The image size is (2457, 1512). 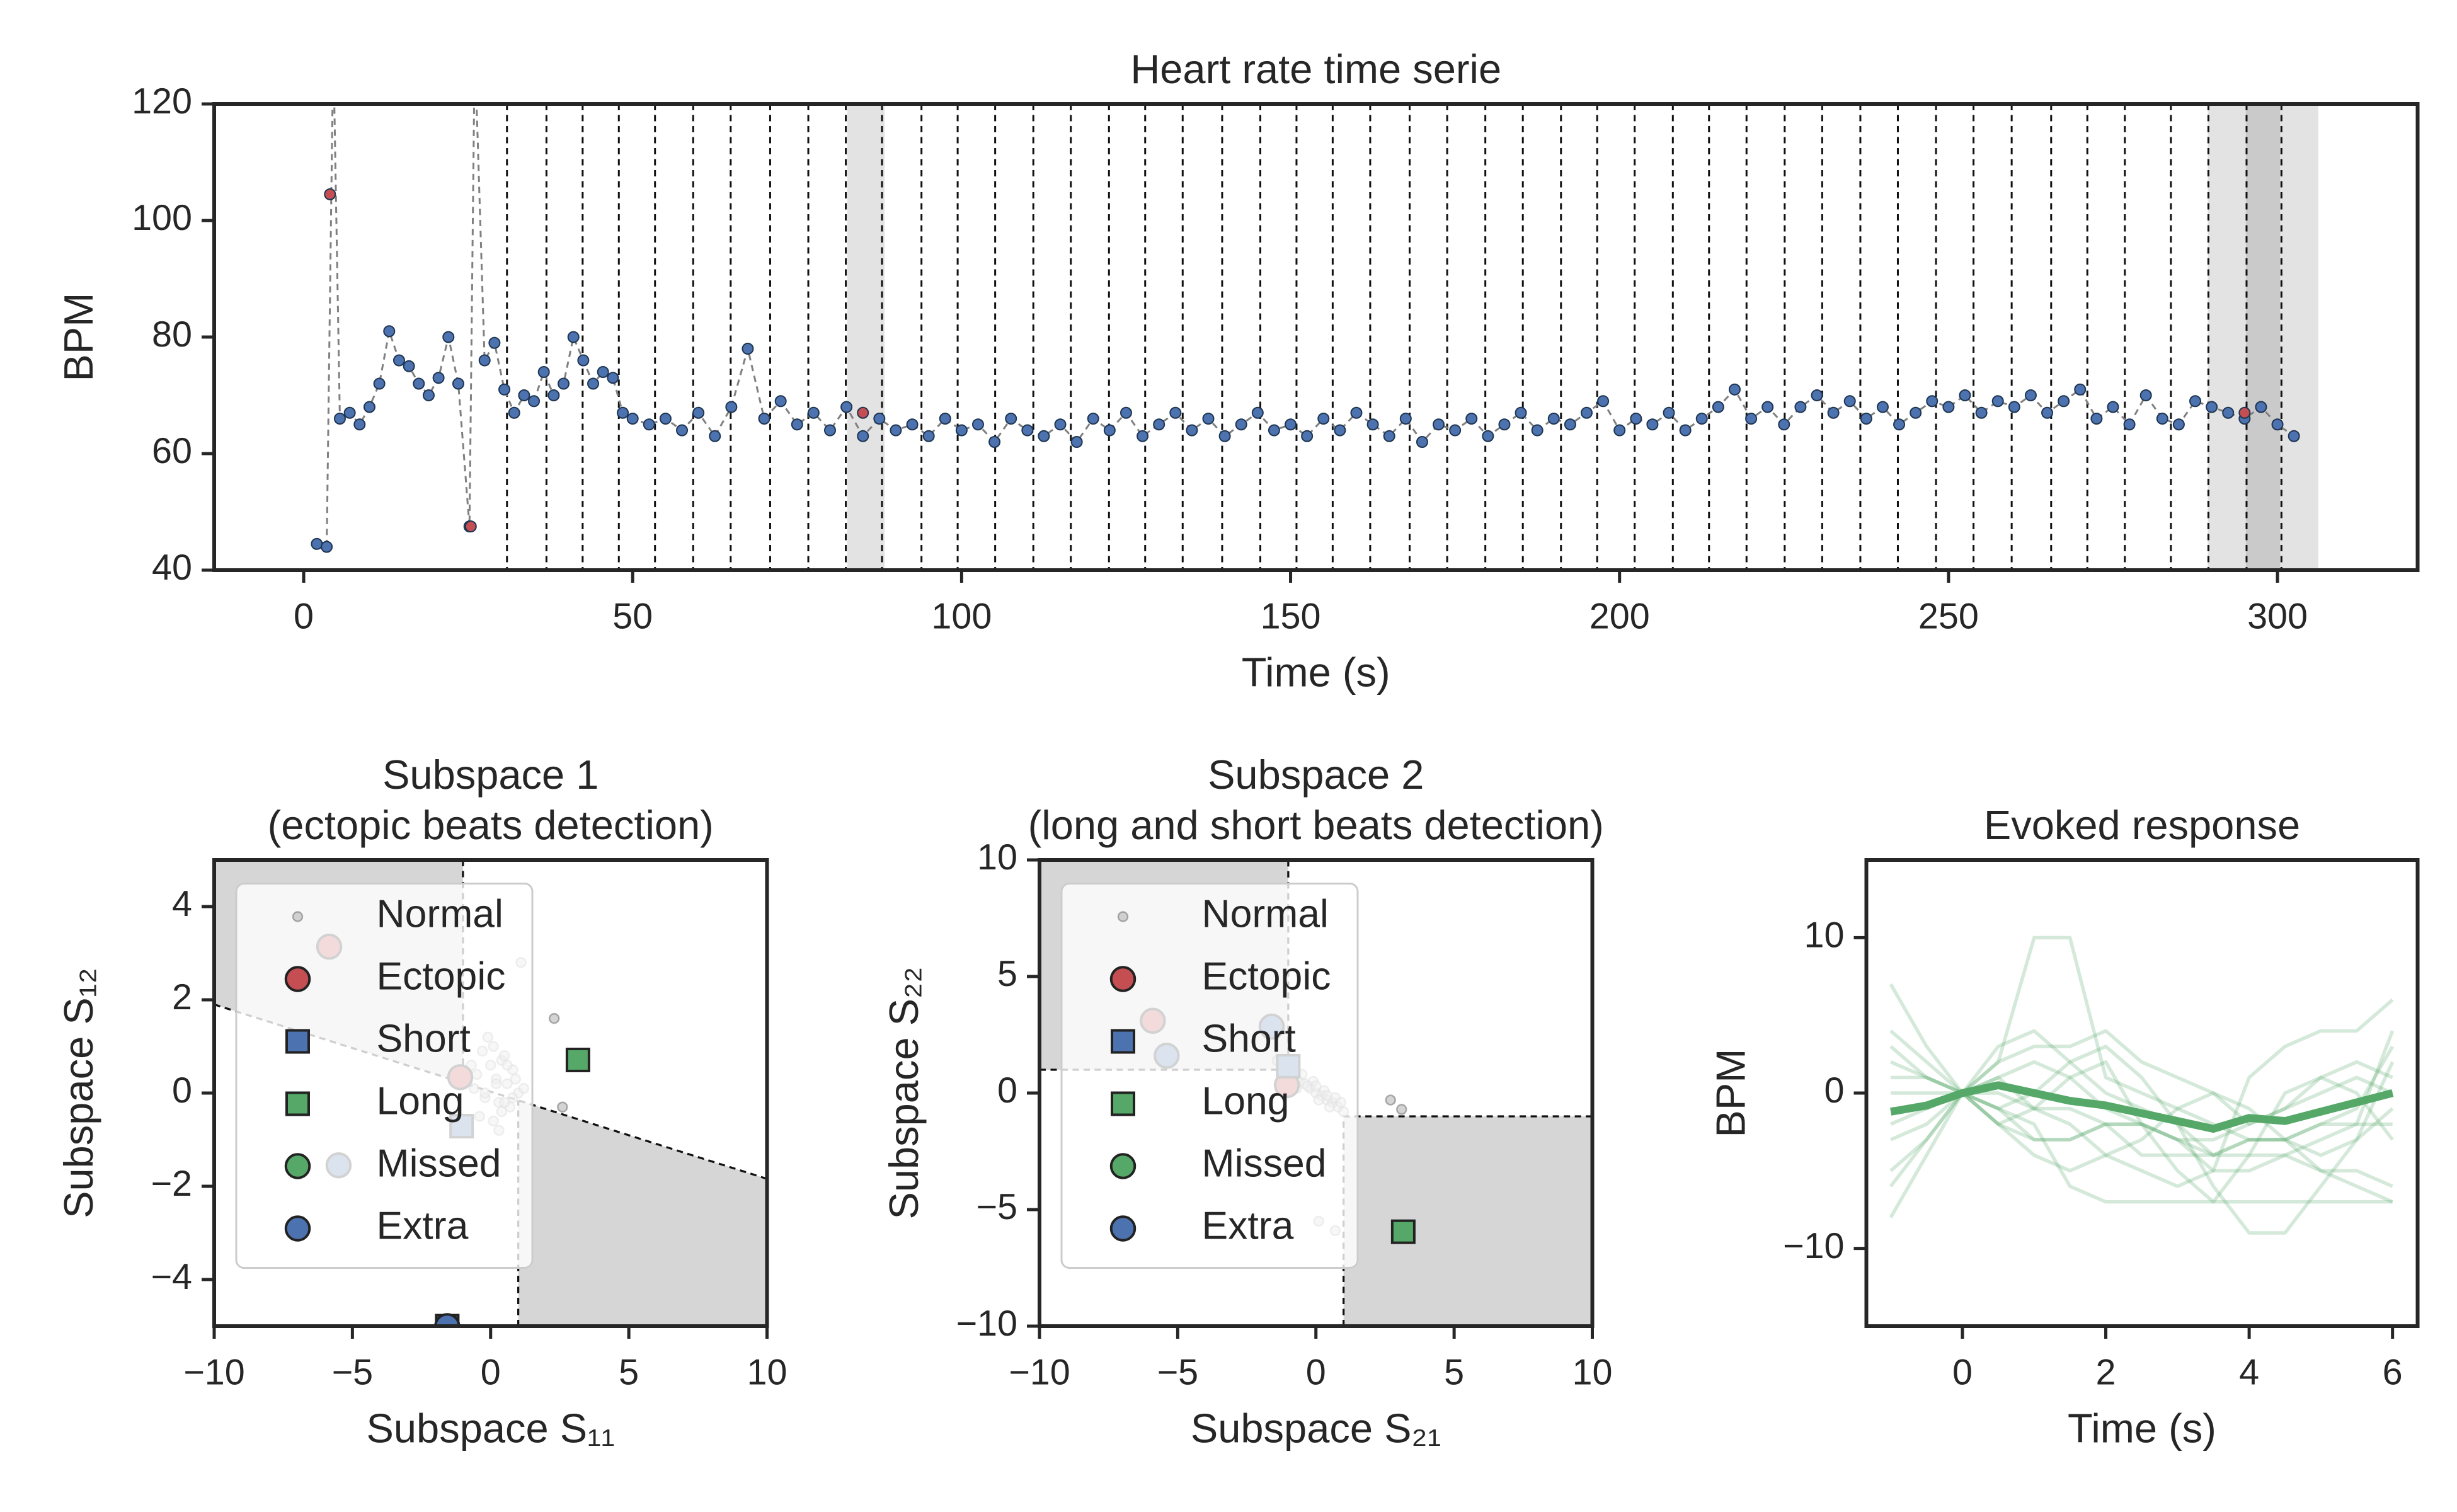 I want to click on chart-title: Subspace 1, so click(x=490, y=775).